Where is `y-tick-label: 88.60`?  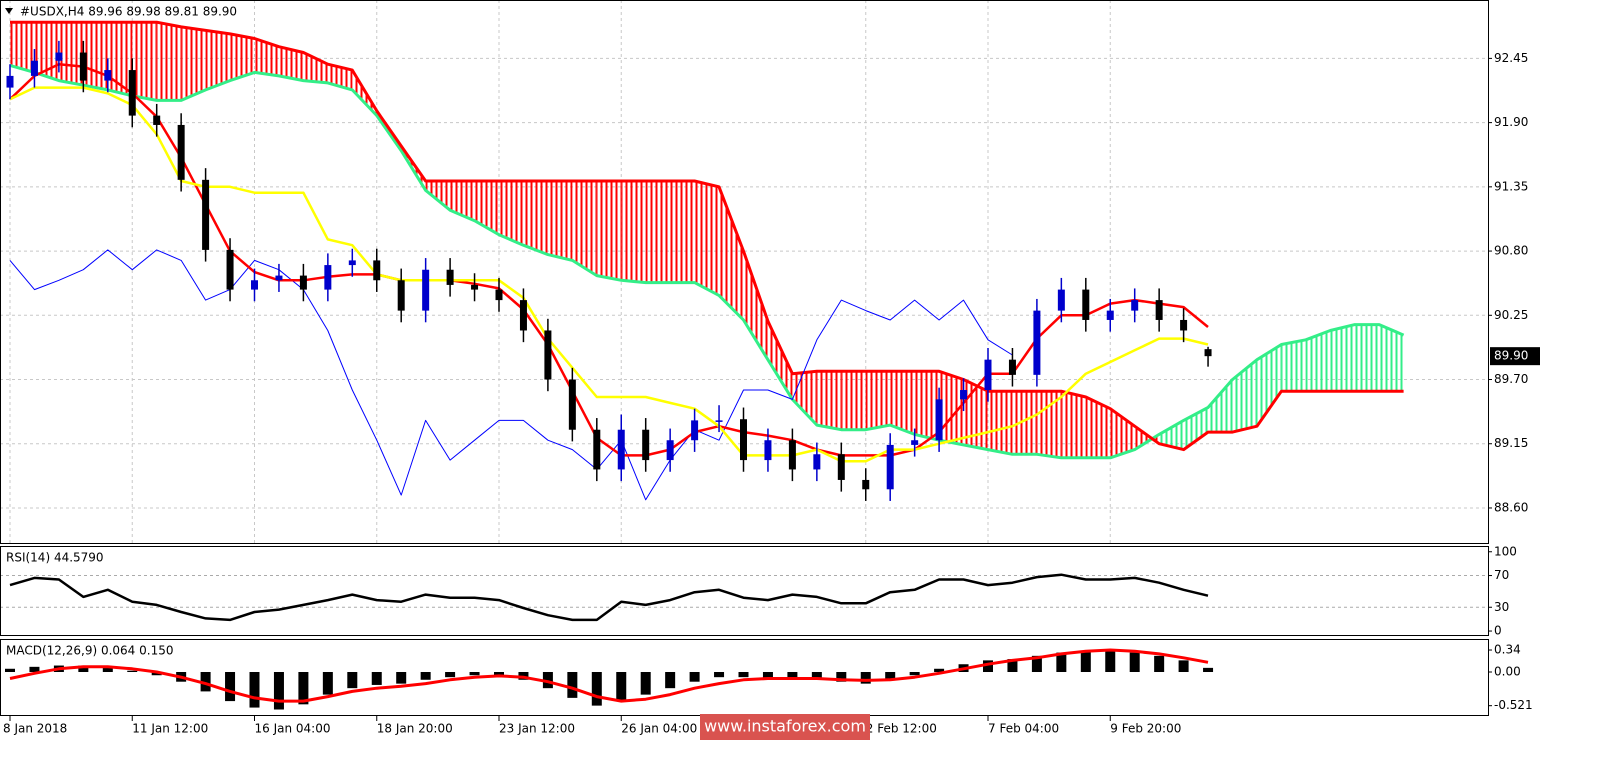 y-tick-label: 88.60 is located at coordinates (1511, 507).